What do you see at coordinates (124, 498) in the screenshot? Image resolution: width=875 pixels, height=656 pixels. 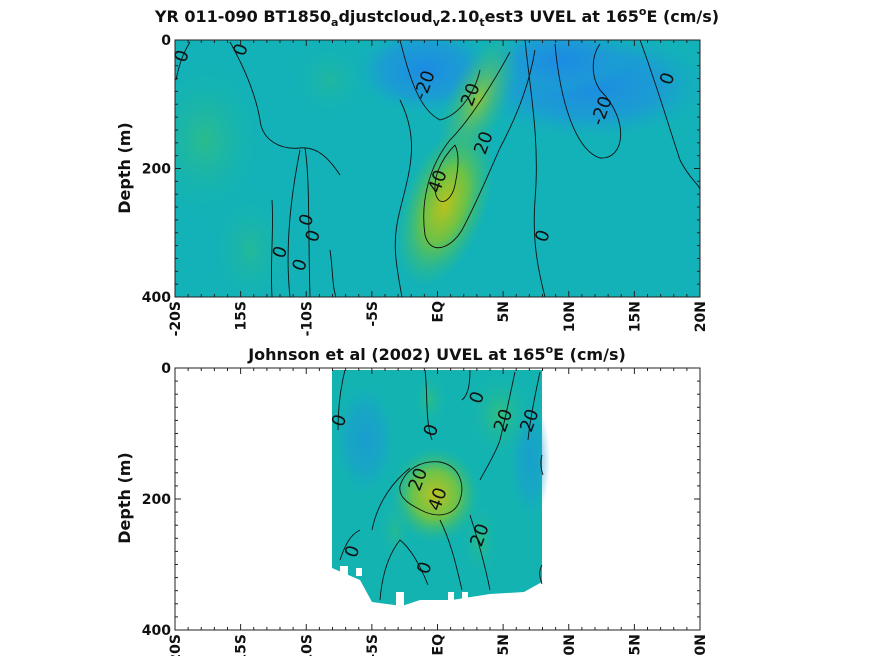 I see `observation-ylabel: Depth (m)` at bounding box center [124, 498].